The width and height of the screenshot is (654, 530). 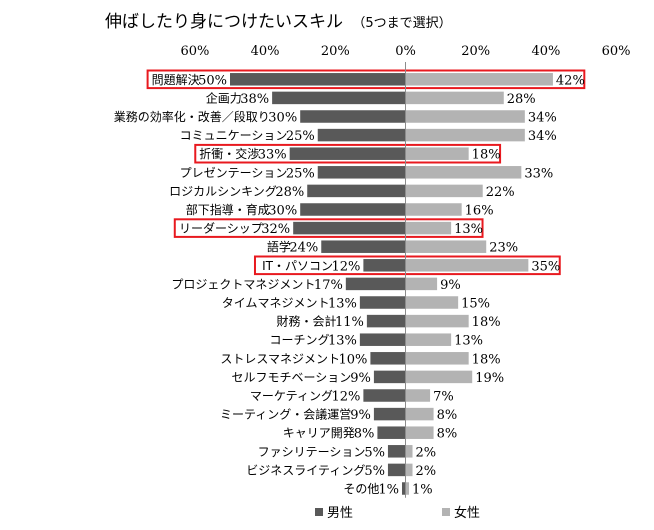 I want to click on legend-label-female: 女性, so click(x=467, y=513).